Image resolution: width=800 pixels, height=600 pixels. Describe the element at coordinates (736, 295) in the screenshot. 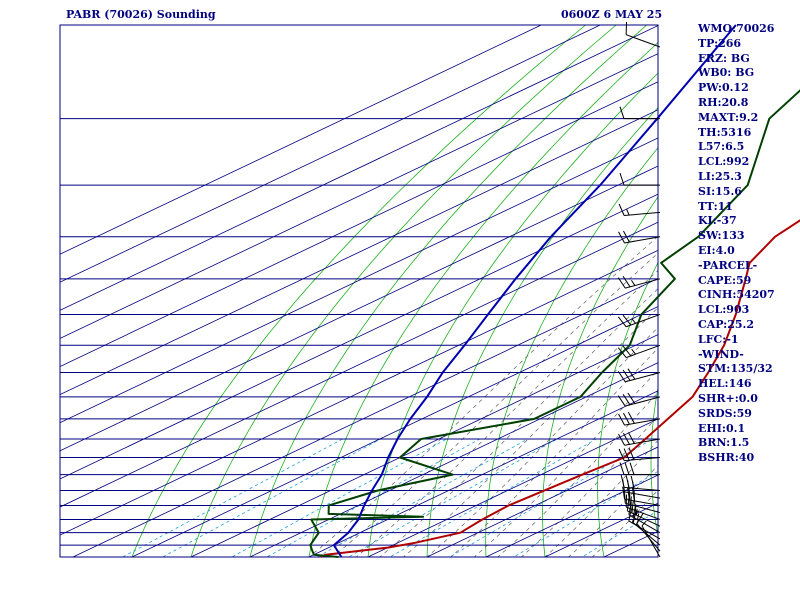

I see `index-item: CINH:54207` at that location.